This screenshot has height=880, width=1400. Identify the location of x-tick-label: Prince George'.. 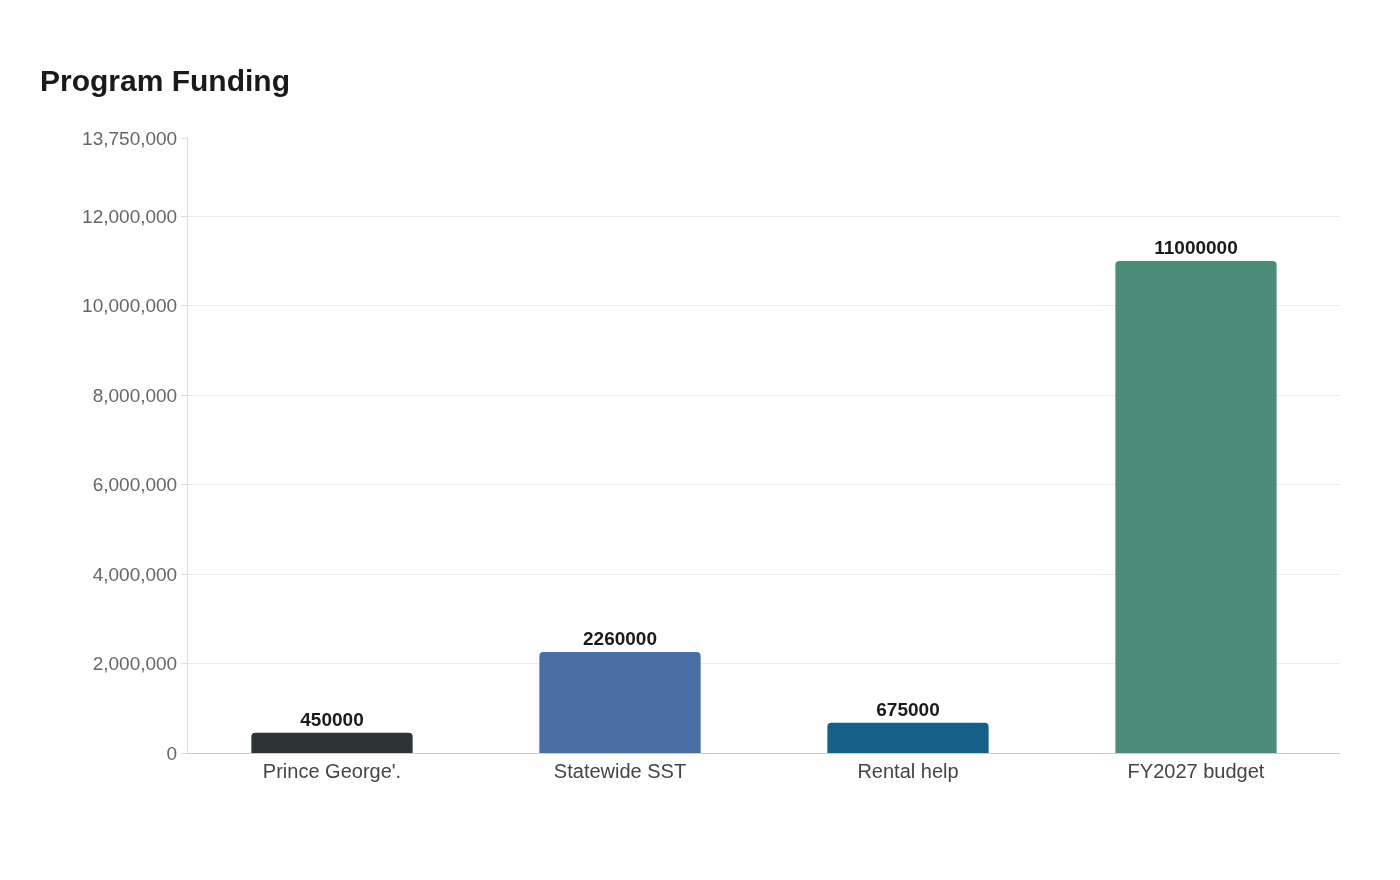
(332, 771).